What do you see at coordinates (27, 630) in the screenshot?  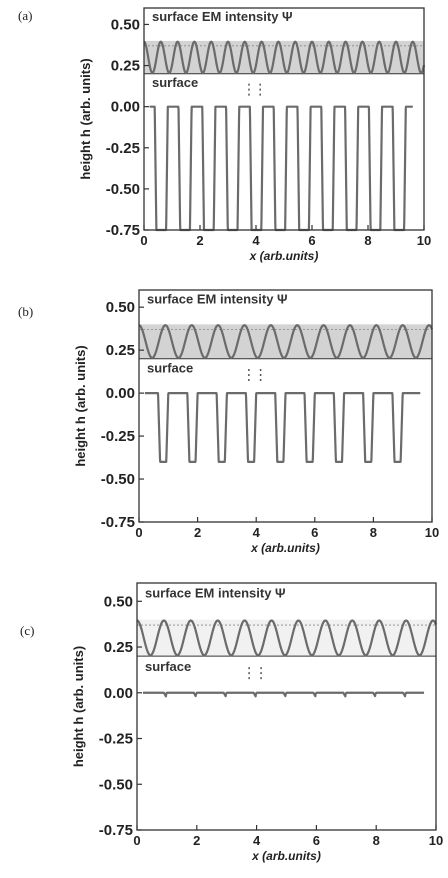 I see `panel-label: (c)` at bounding box center [27, 630].